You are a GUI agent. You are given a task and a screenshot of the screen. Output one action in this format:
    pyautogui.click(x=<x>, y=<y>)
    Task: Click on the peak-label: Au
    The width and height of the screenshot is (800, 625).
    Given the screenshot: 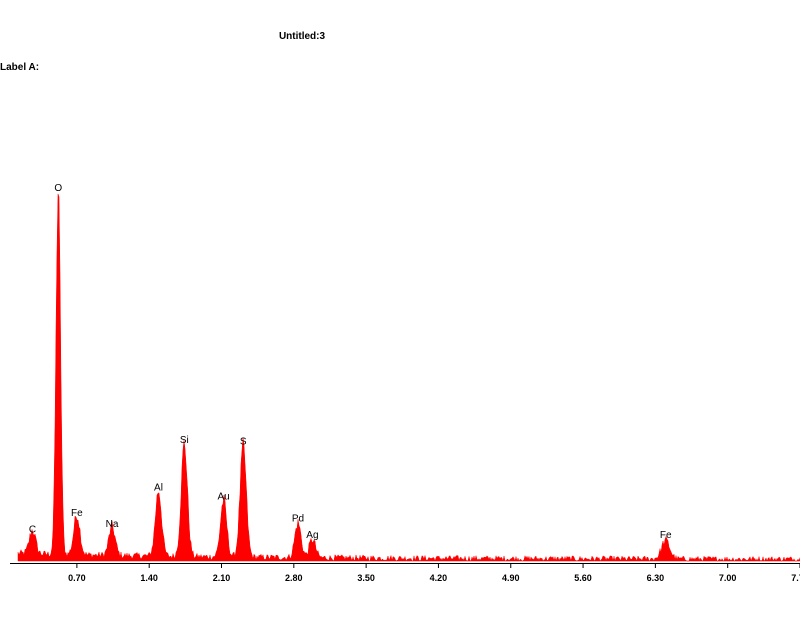 What is the action you would take?
    pyautogui.click(x=223, y=496)
    